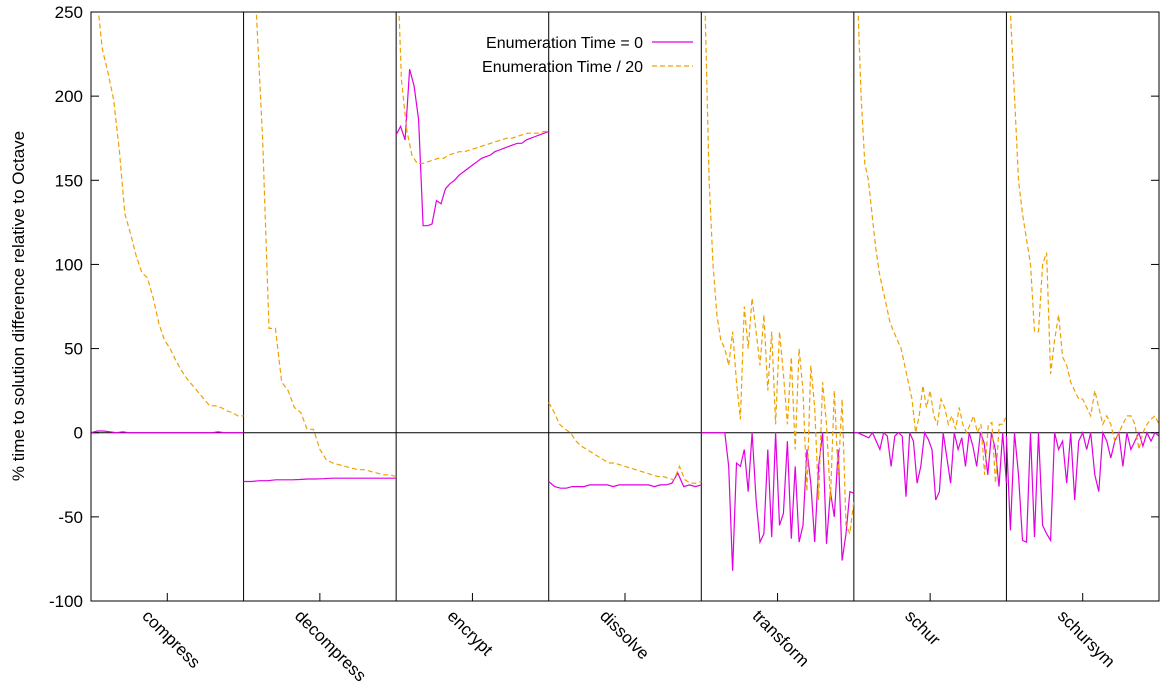 The height and width of the screenshot is (700, 1176). Describe the element at coordinates (930, 465) in the screenshot. I see `series-1-schur-line` at that location.